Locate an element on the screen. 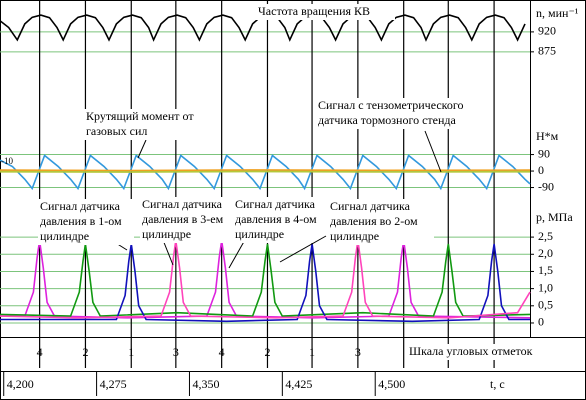 The height and width of the screenshot is (400, 586). y-tick-label: 0,5 is located at coordinates (545, 305).